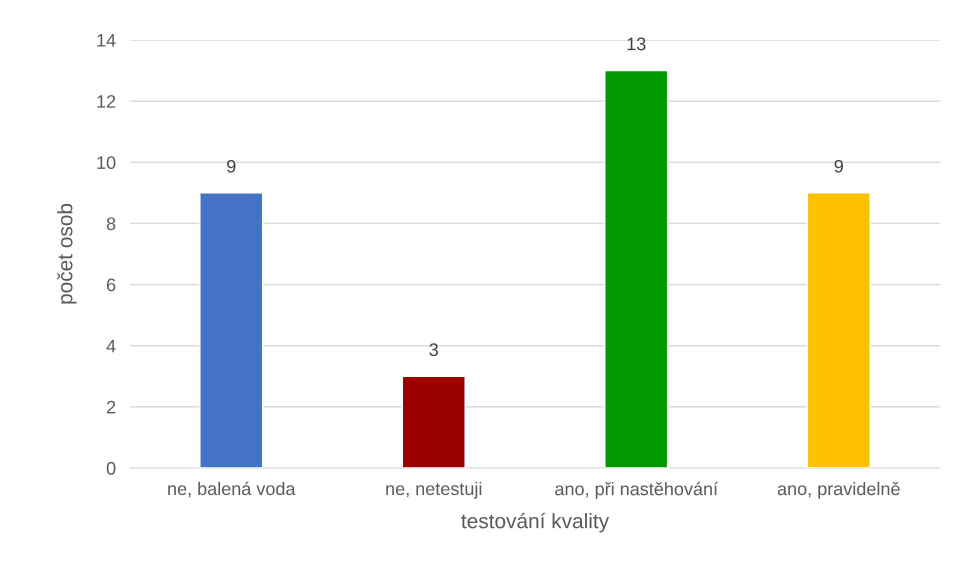 This screenshot has width=954, height=580. I want to click on y-tick-label: 14, so click(106, 40).